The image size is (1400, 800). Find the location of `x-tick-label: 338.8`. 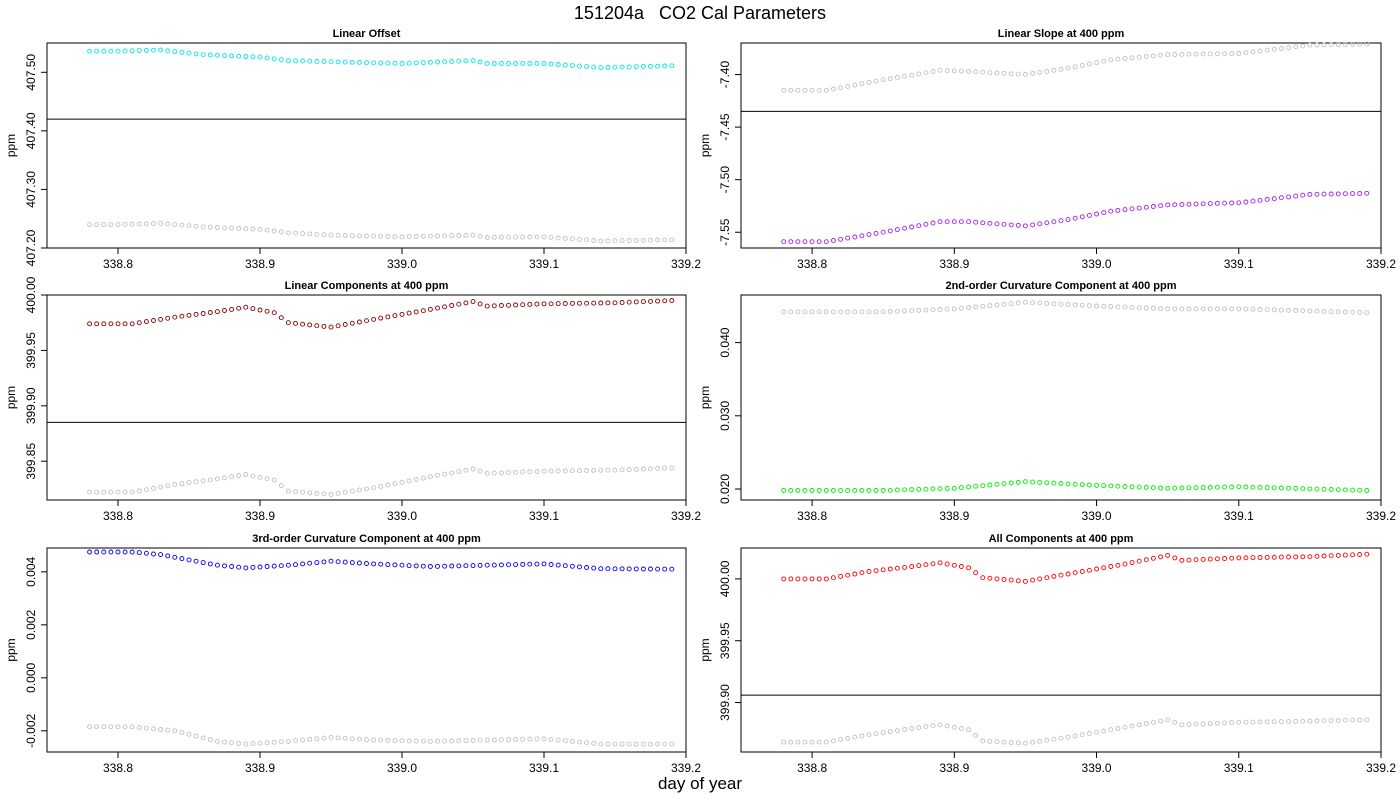

x-tick-label: 338.8 is located at coordinates (812, 516).